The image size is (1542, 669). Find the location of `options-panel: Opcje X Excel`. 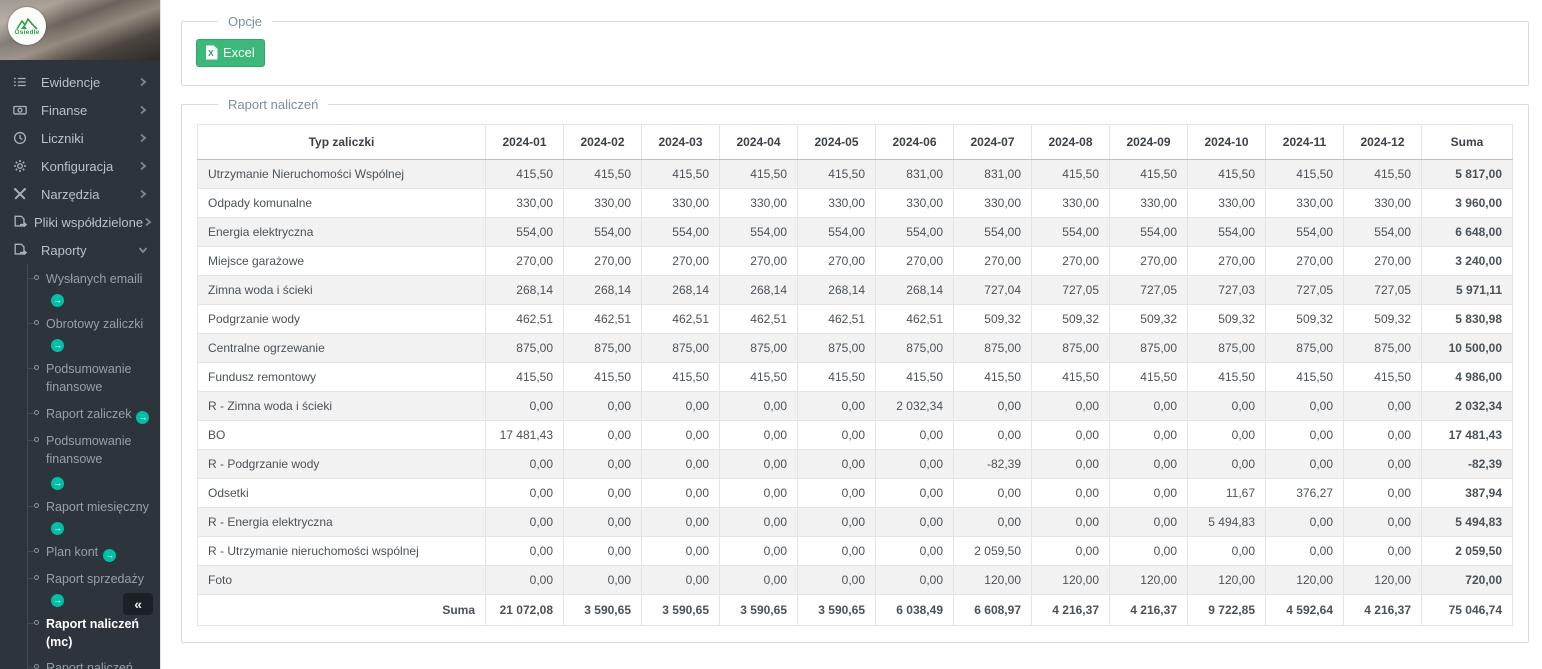

options-panel: Opcje X Excel is located at coordinates (855, 50).